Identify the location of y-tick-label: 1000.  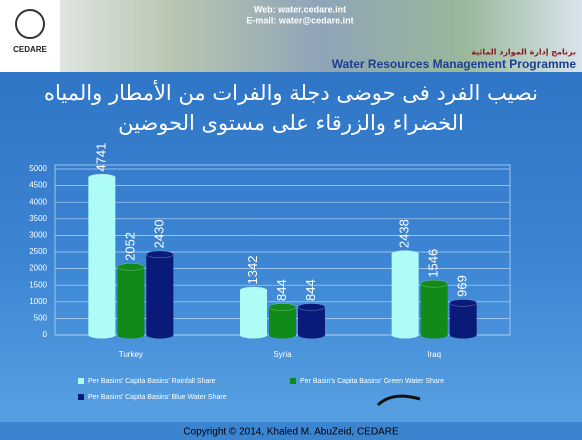
(38, 301).